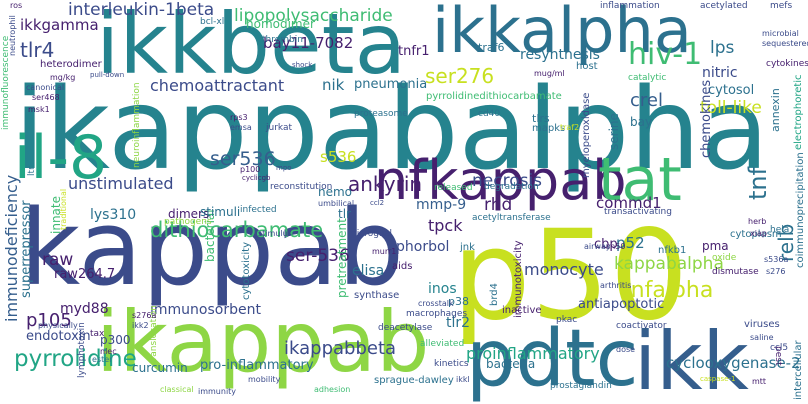  What do you see at coordinates (377, 203) in the screenshot?
I see `word-ccl2: ccl2` at bounding box center [377, 203].